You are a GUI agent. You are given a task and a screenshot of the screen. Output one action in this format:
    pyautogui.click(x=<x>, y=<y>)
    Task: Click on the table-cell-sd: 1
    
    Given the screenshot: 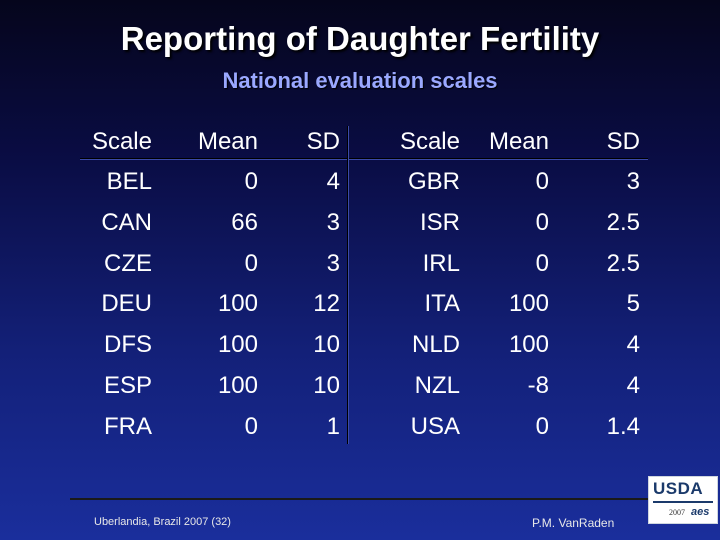 What is the action you would take?
    pyautogui.click(x=333, y=426)
    